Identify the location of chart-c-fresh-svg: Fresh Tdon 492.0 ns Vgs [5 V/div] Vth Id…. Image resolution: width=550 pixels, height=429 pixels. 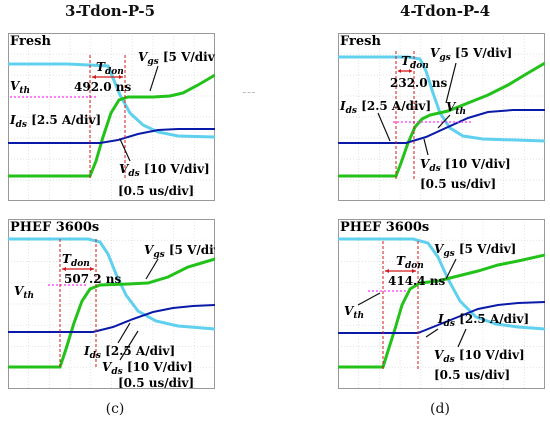
(111, 117).